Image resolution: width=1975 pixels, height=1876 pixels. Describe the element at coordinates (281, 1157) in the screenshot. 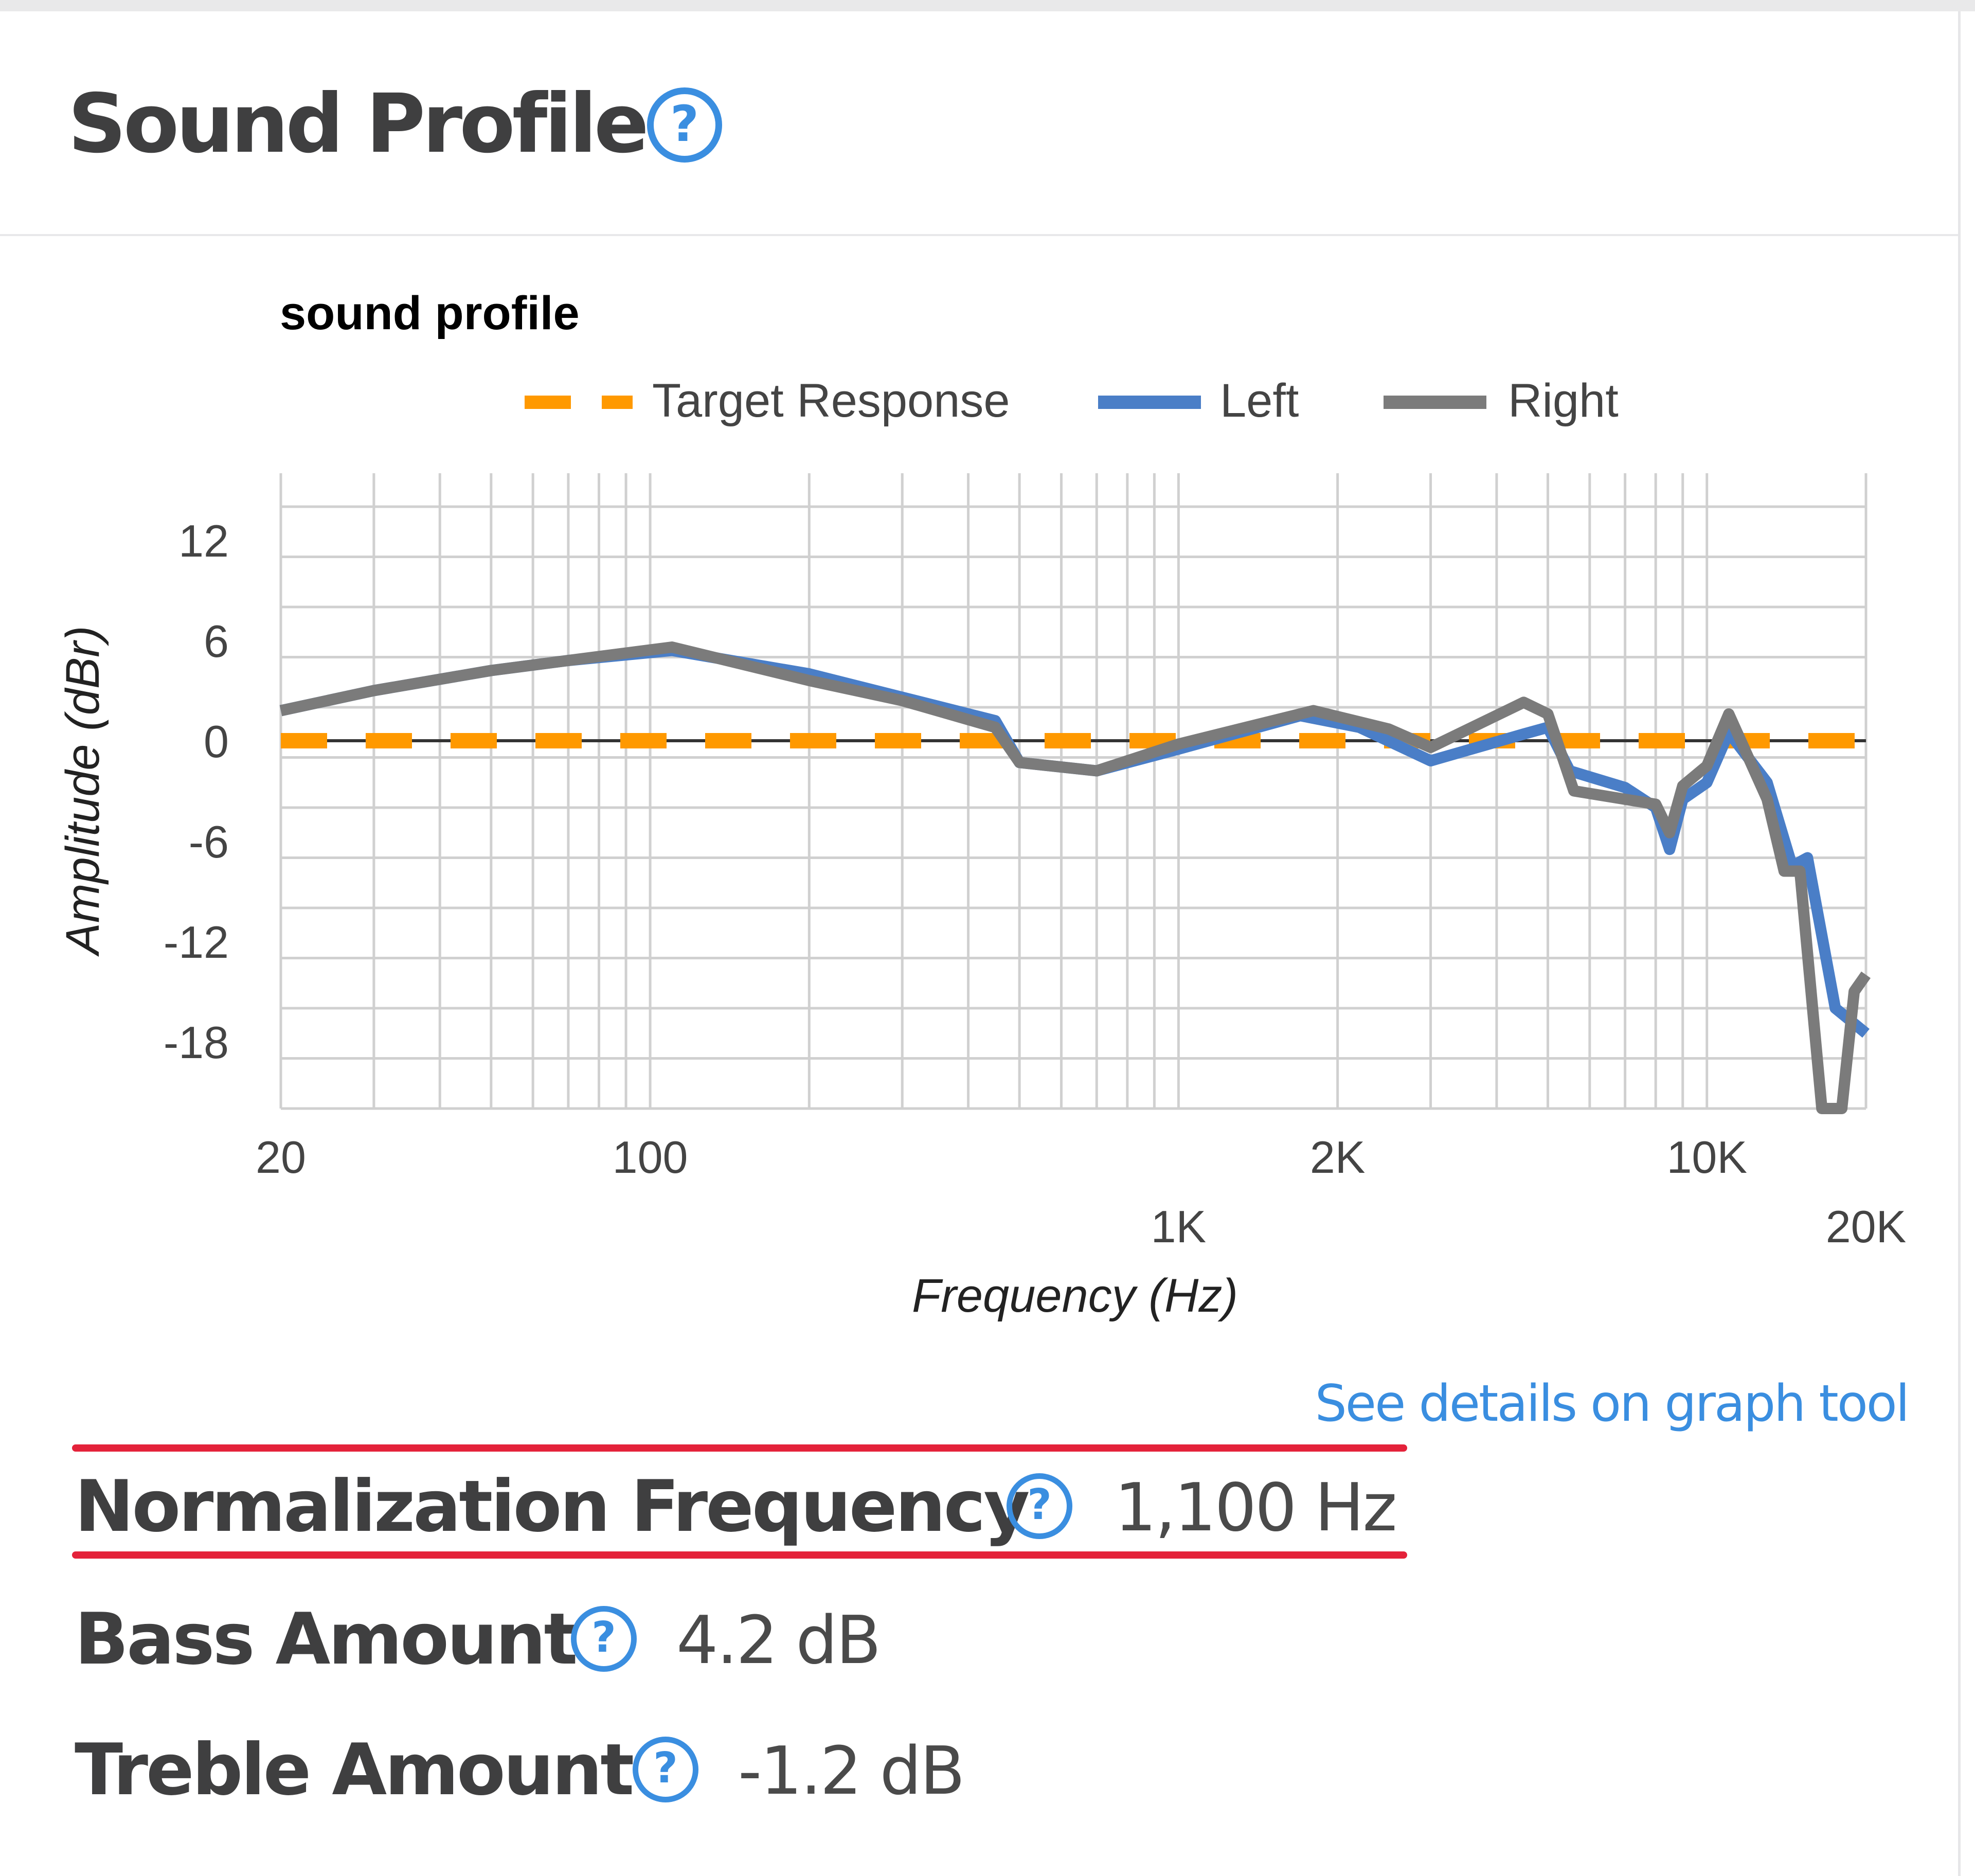

I see `x-tick-label: 20` at that location.